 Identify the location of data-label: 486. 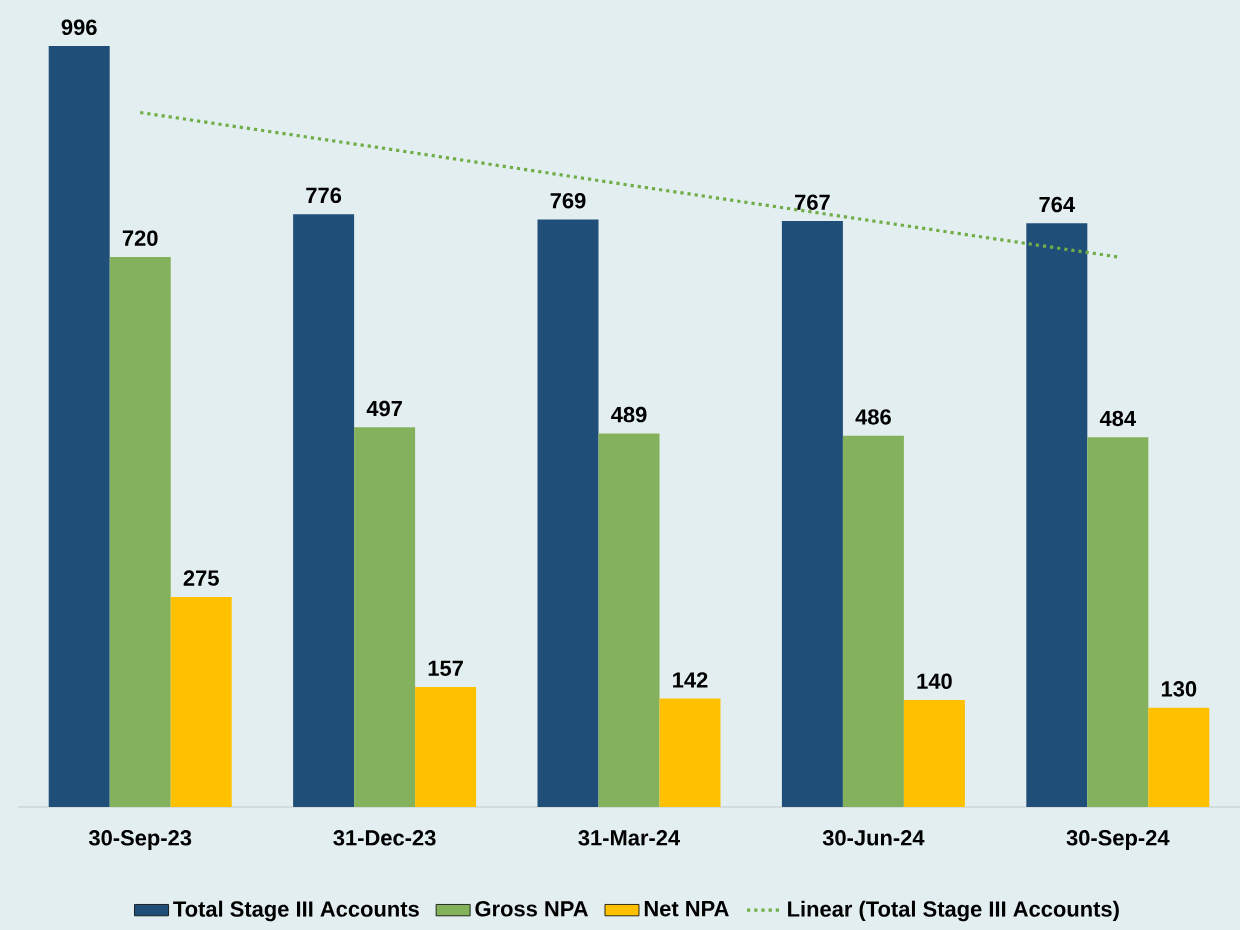
(873, 417).